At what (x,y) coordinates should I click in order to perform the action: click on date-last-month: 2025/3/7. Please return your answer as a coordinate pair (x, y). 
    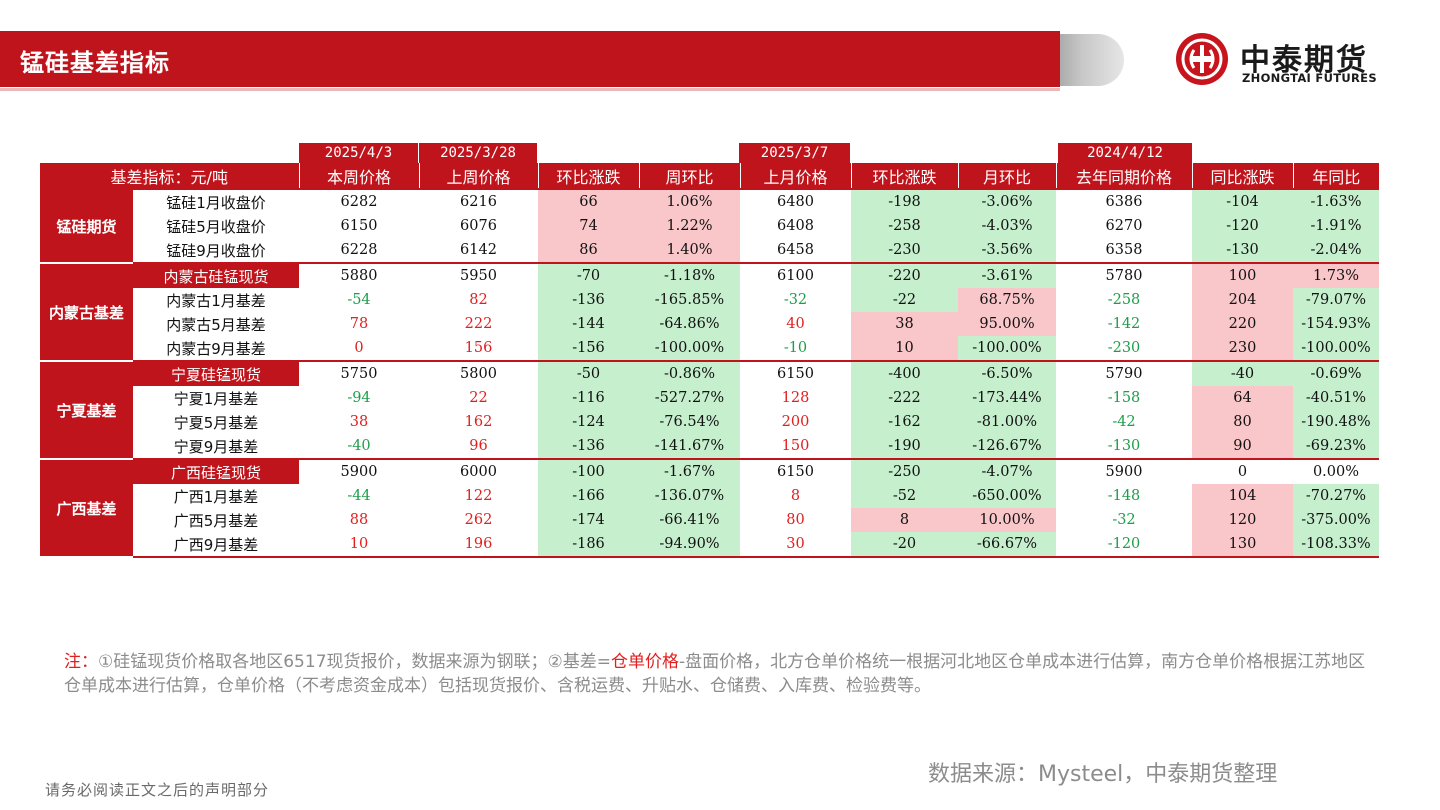
    Looking at the image, I should click on (794, 153).